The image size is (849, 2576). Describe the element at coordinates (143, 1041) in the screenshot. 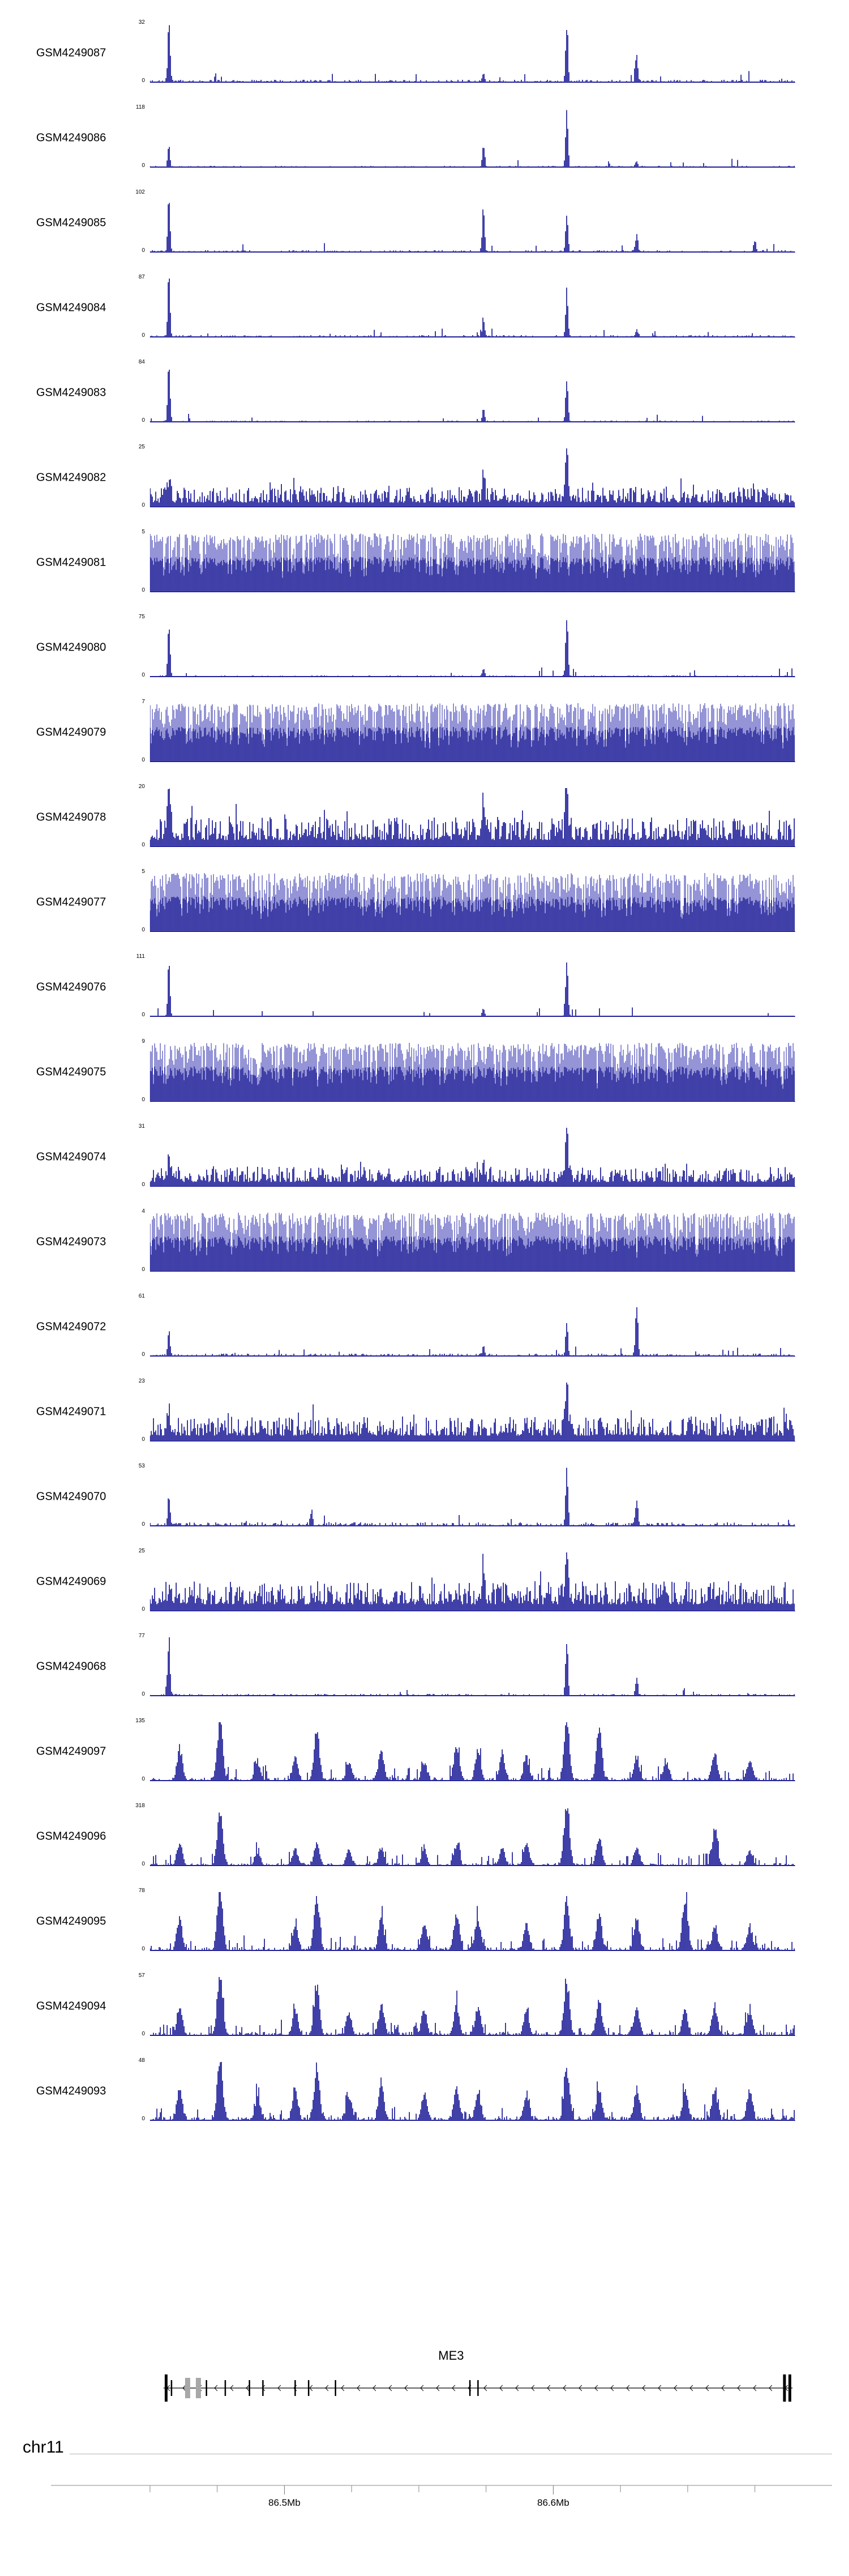

I see `track-yaxis-max: 9` at that location.